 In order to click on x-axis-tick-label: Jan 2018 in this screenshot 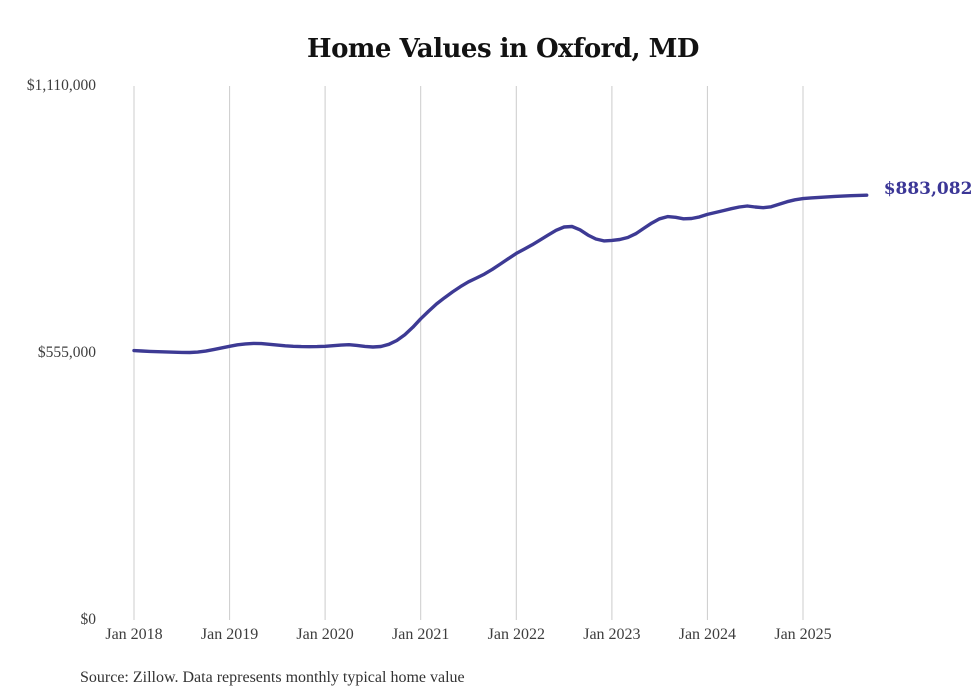, I will do `click(134, 634)`.